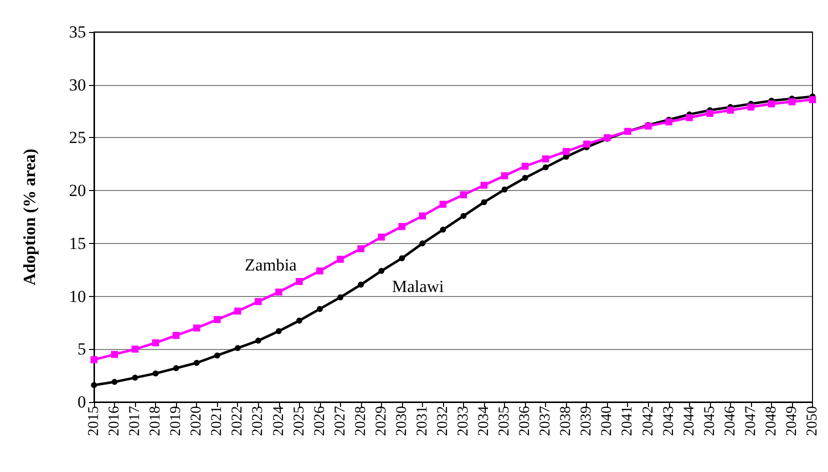 This screenshot has width=828, height=472. I want to click on y-tick-label: 10, so click(77, 296).